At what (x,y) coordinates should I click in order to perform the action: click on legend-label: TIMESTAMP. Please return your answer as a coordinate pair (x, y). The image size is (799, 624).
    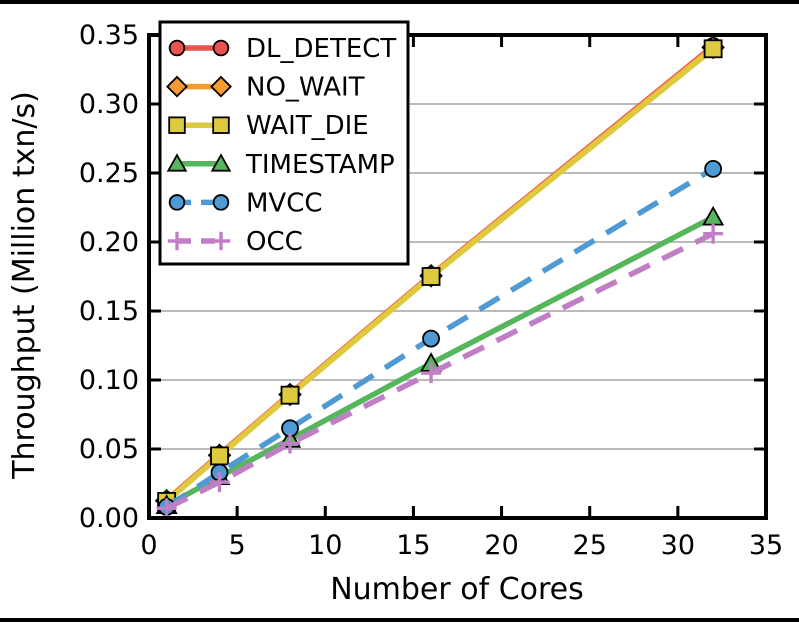
    Looking at the image, I should click on (320, 165).